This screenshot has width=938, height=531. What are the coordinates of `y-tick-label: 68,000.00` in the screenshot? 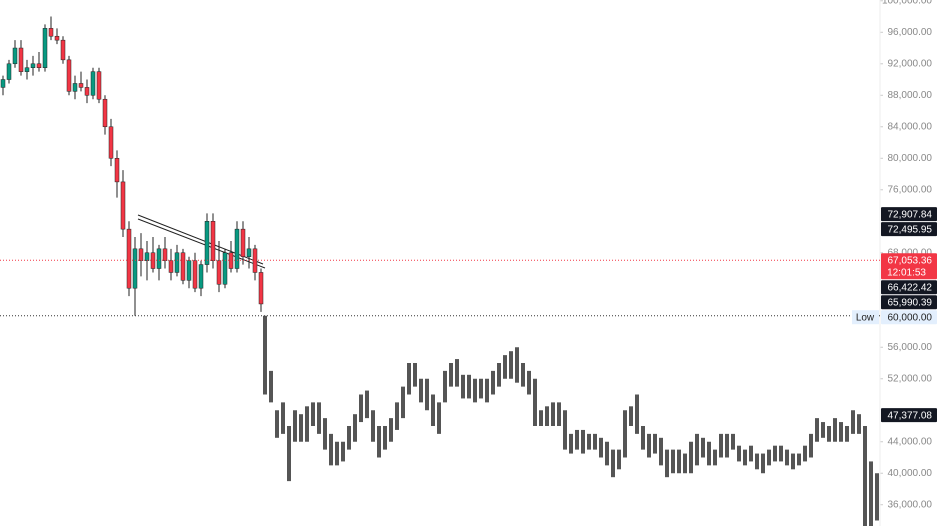 It's located at (910, 252).